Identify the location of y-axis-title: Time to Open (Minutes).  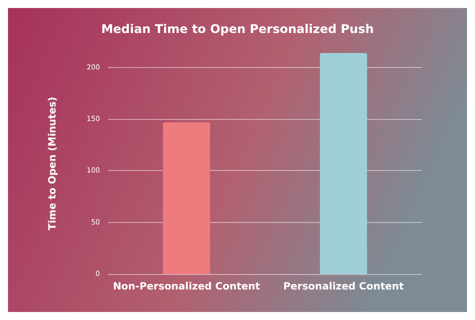
(53, 163).